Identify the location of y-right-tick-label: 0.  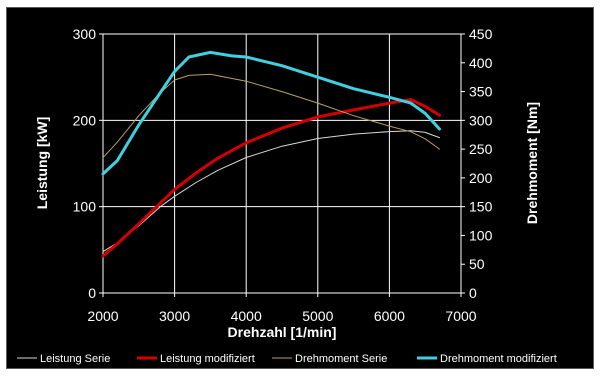
(473, 293).